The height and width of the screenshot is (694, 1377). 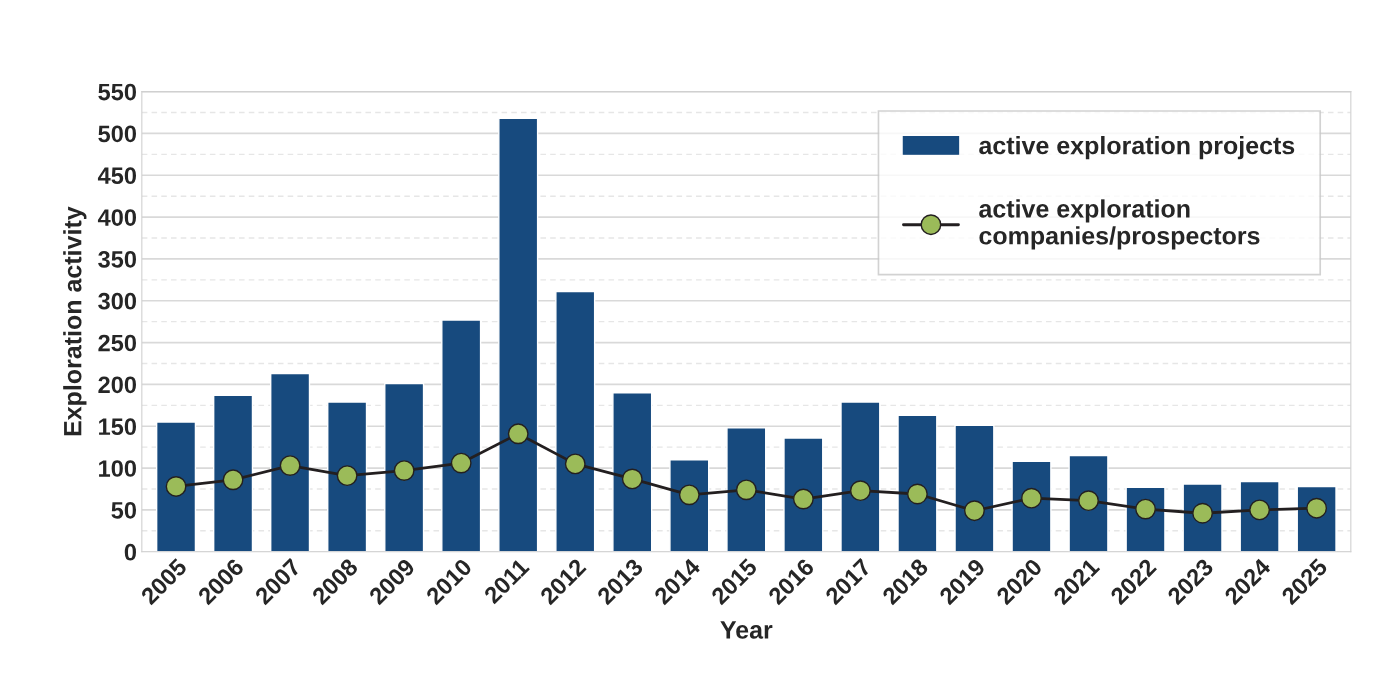 I want to click on legend-label: active exploration projects, so click(x=1137, y=148).